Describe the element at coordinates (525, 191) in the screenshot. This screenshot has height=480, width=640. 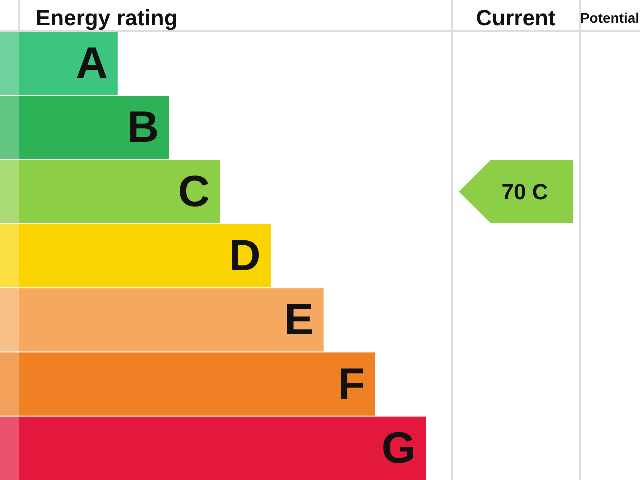
I see `text: 70 C` at that location.